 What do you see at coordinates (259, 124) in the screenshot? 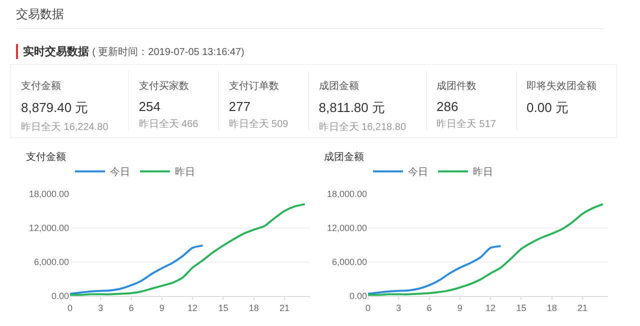
I see `text: 昨日全天 509` at bounding box center [259, 124].